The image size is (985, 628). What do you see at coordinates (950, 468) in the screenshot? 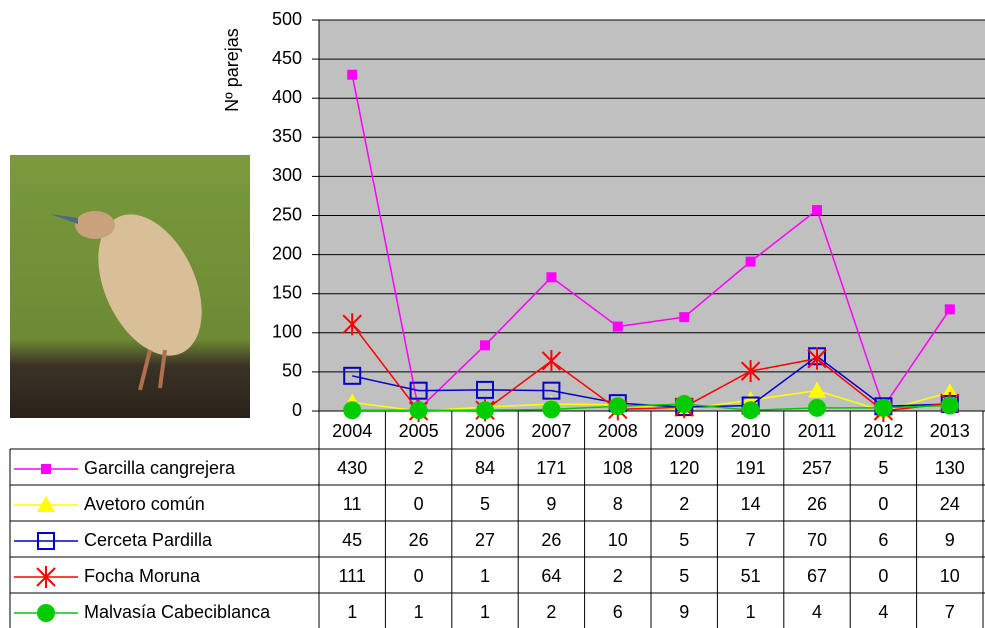
I see `table-cell: 130` at bounding box center [950, 468].